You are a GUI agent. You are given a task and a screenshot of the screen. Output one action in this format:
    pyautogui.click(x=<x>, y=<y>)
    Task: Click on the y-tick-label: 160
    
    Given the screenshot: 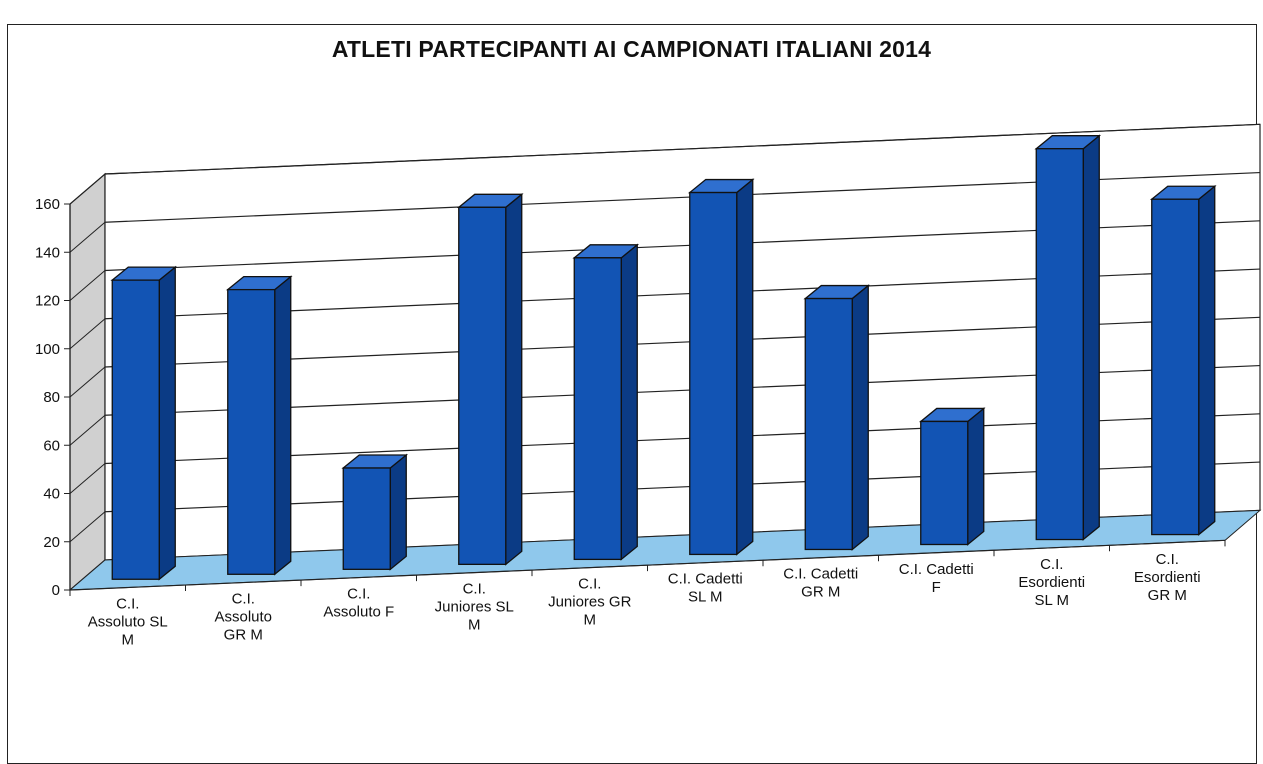 What is the action you would take?
    pyautogui.click(x=47, y=204)
    